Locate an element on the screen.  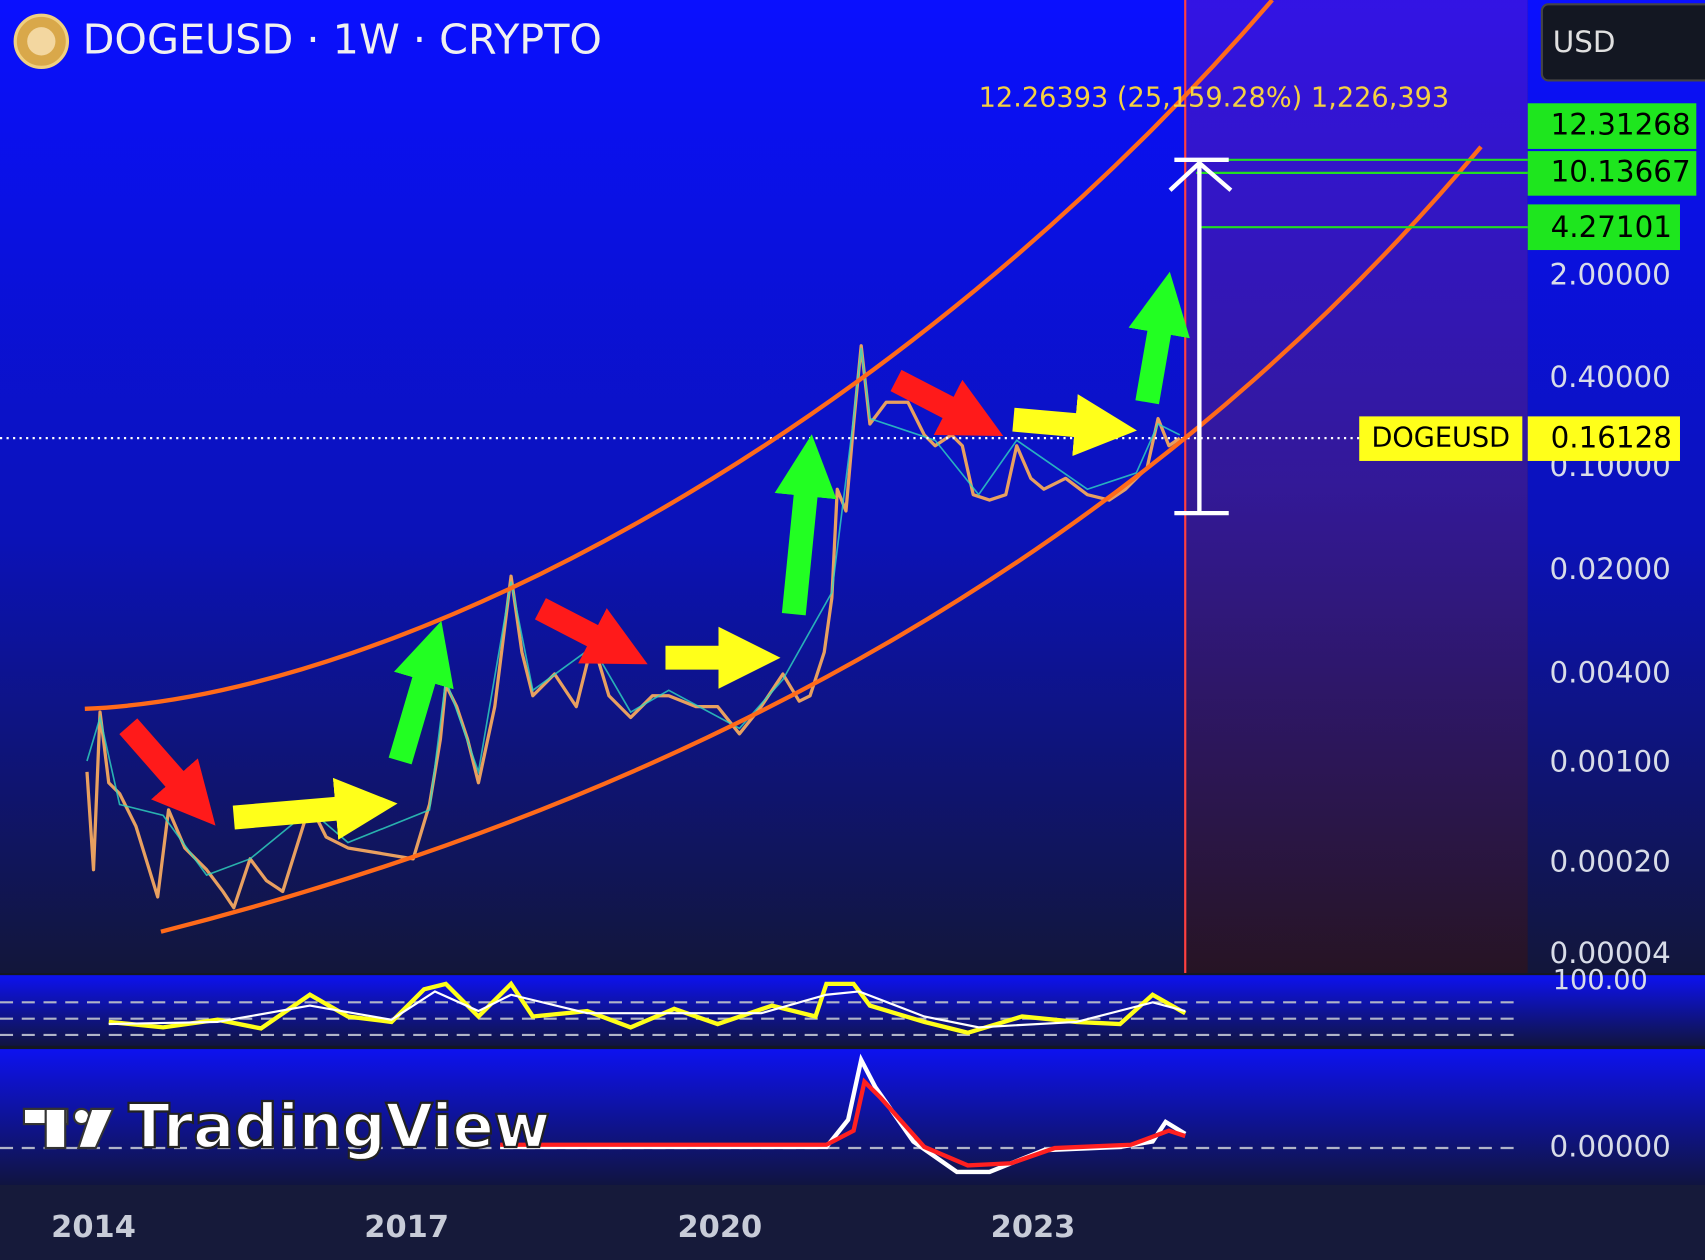
price-tag-text: 4.27101 is located at coordinates (1611, 227).